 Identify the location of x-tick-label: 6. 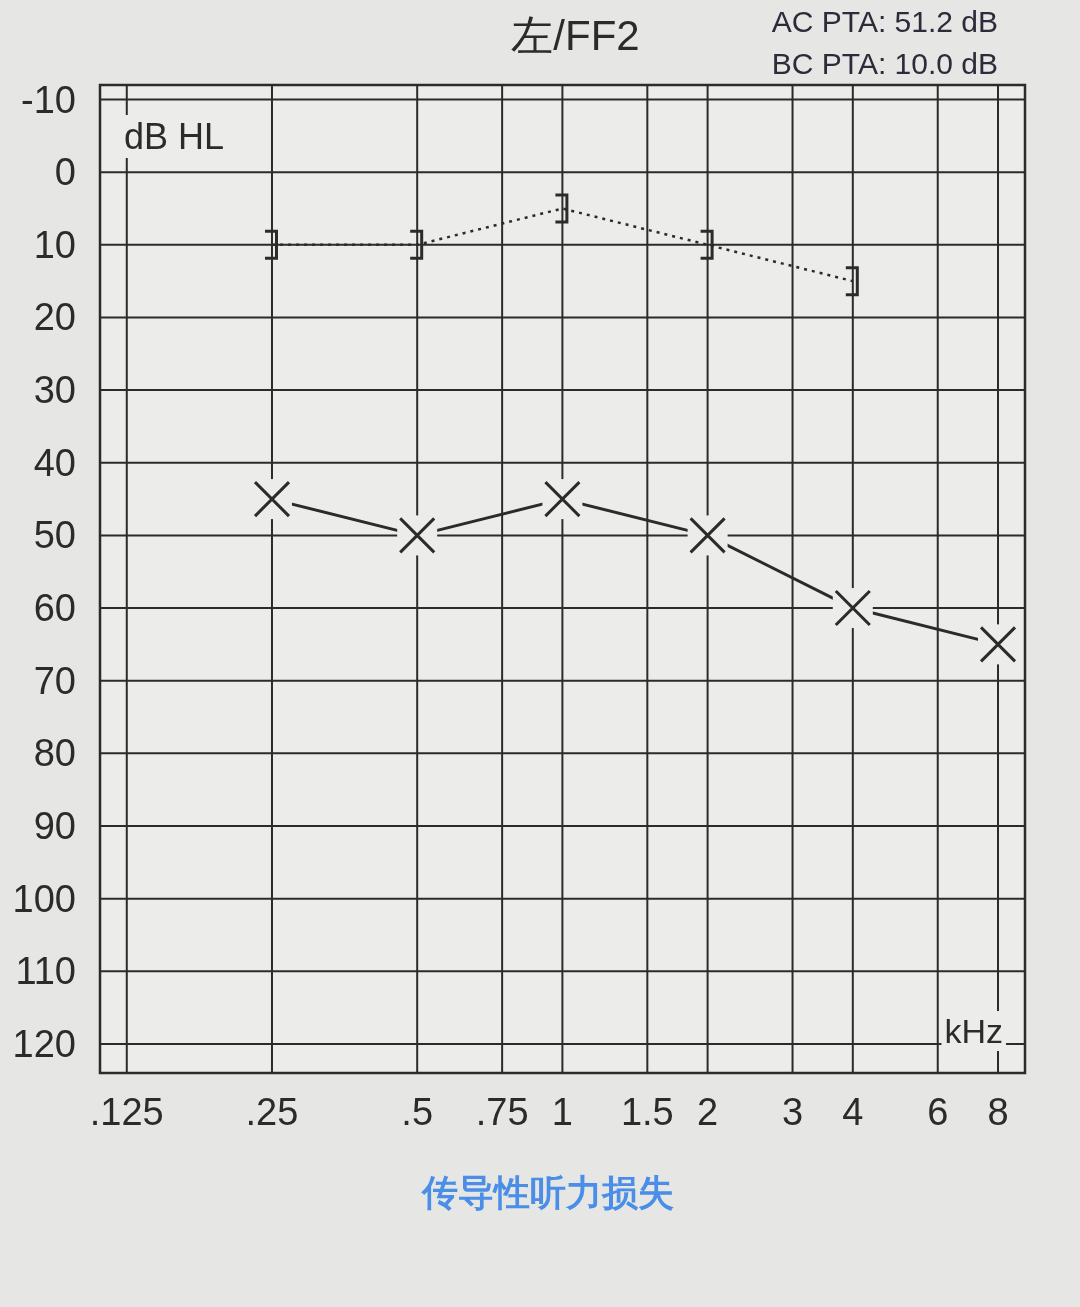
(938, 1112).